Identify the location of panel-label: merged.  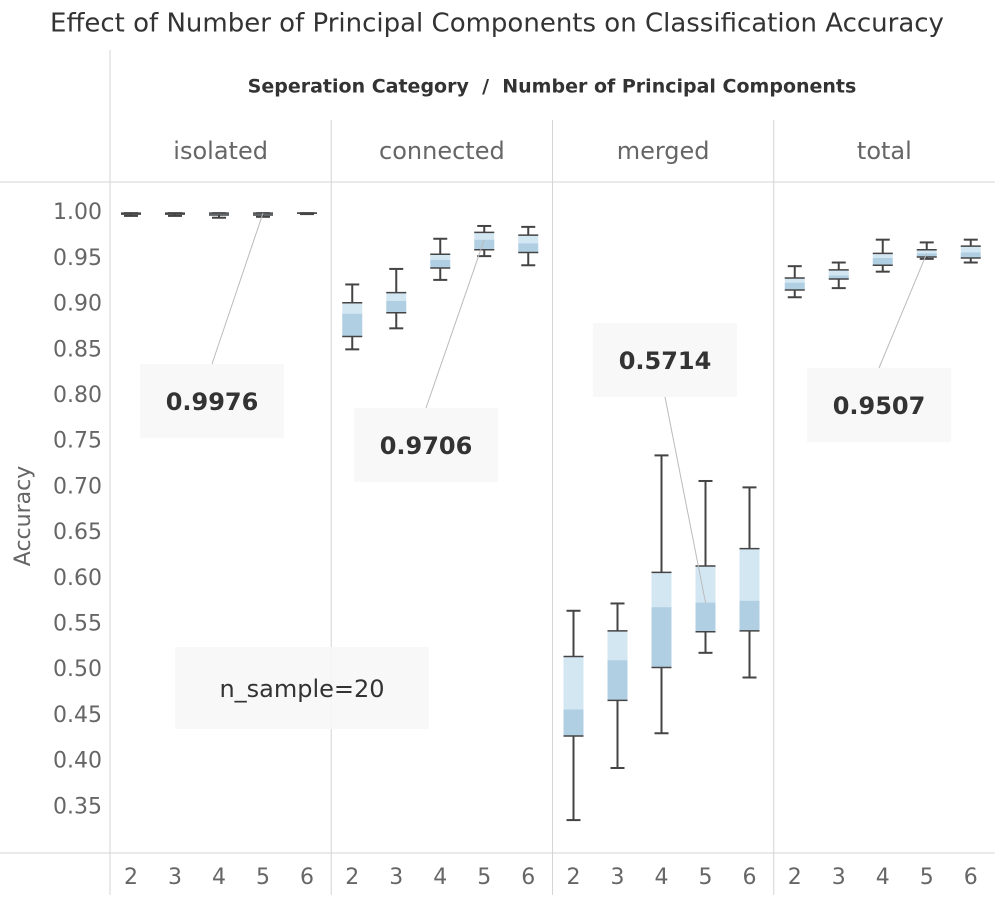
(663, 151).